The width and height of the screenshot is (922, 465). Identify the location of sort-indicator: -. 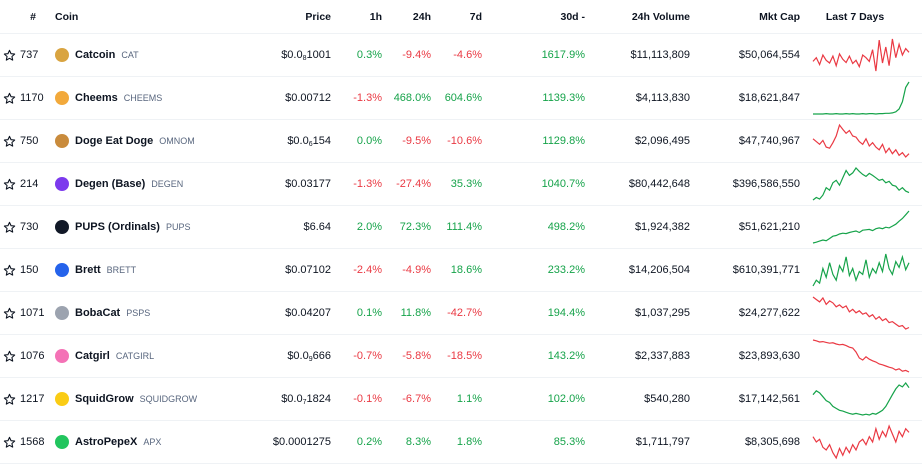
(583, 16).